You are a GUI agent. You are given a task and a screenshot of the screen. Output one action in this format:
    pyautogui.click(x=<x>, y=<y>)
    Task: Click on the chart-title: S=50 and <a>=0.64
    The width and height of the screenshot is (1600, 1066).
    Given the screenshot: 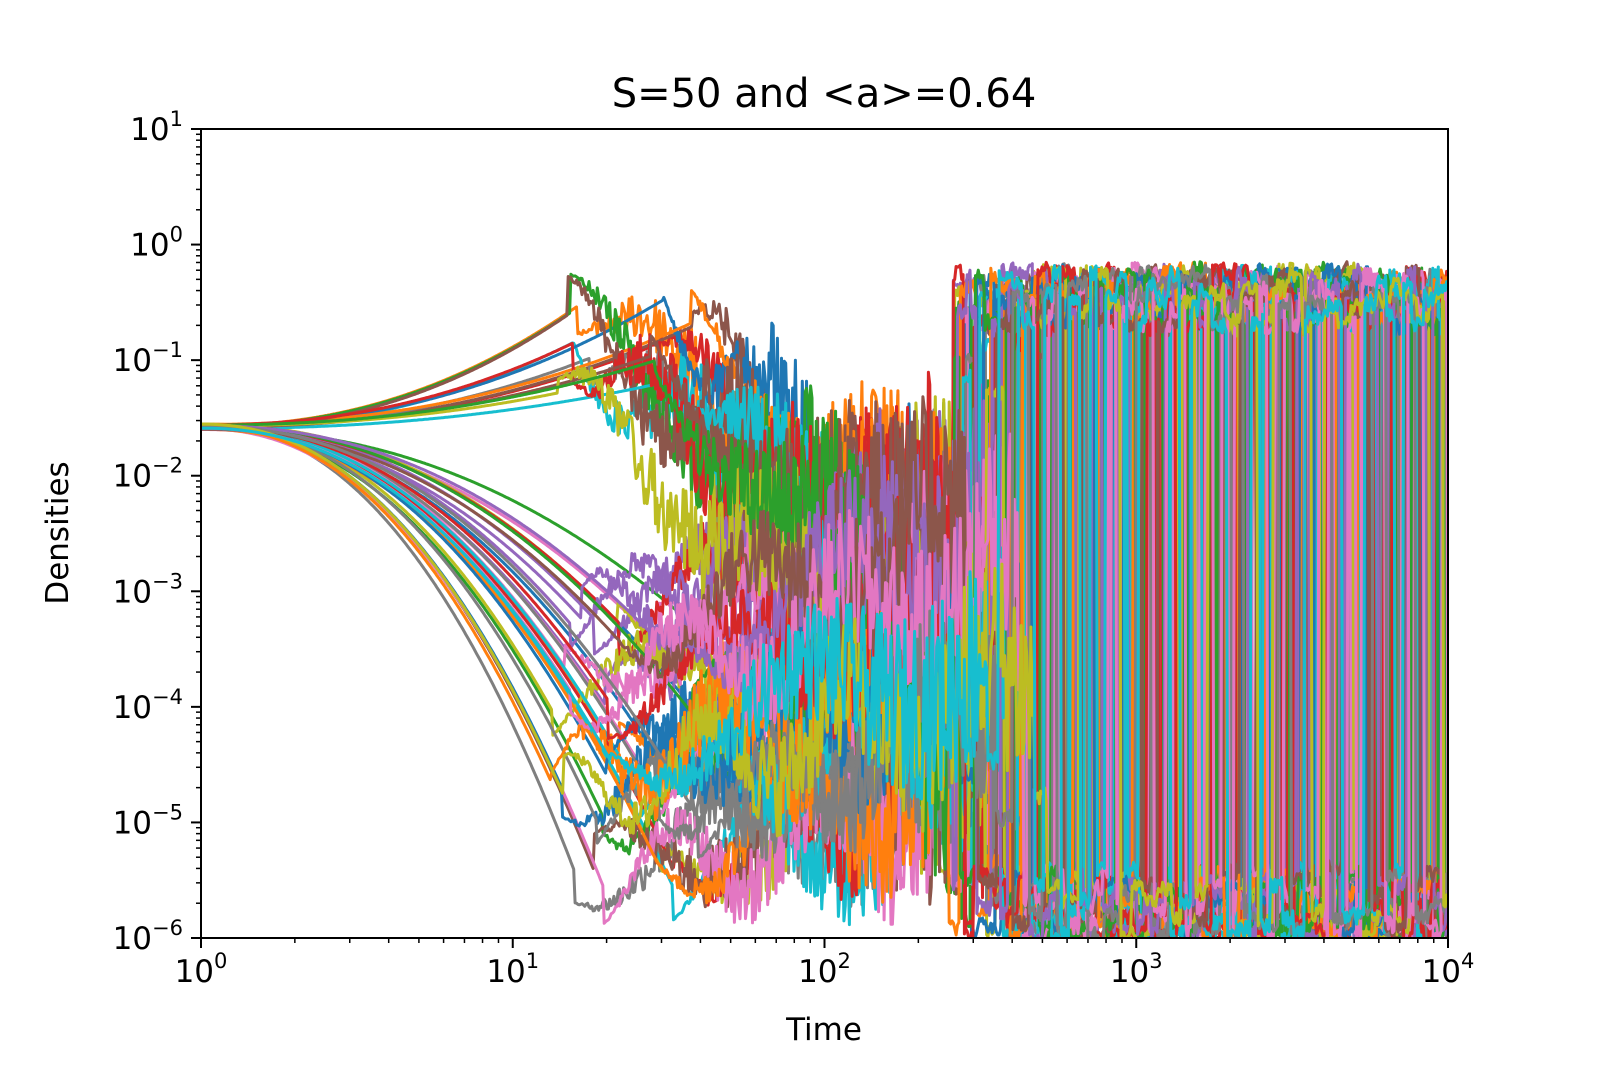 What is the action you would take?
    pyautogui.click(x=824, y=94)
    